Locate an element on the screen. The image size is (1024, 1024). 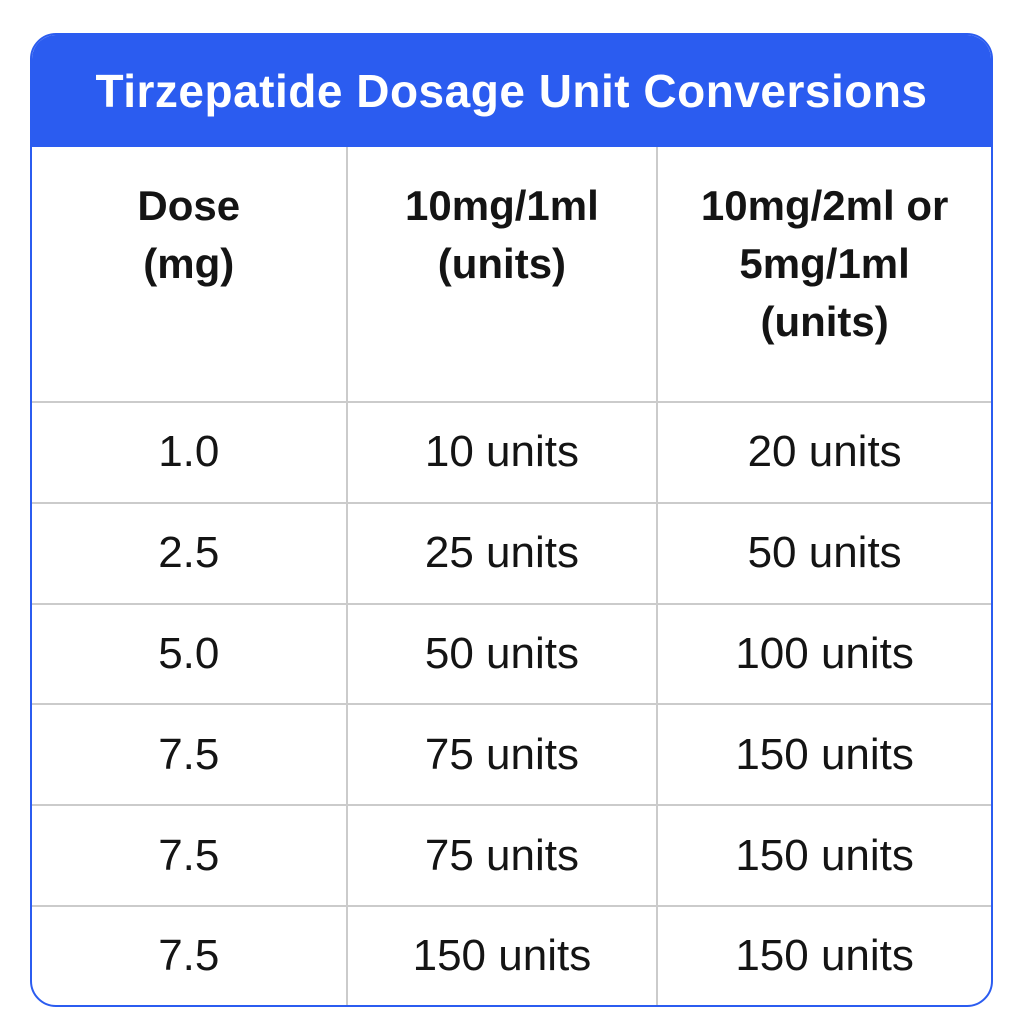
units-10mg-1ml-cell: 10 units is located at coordinates (501, 452).